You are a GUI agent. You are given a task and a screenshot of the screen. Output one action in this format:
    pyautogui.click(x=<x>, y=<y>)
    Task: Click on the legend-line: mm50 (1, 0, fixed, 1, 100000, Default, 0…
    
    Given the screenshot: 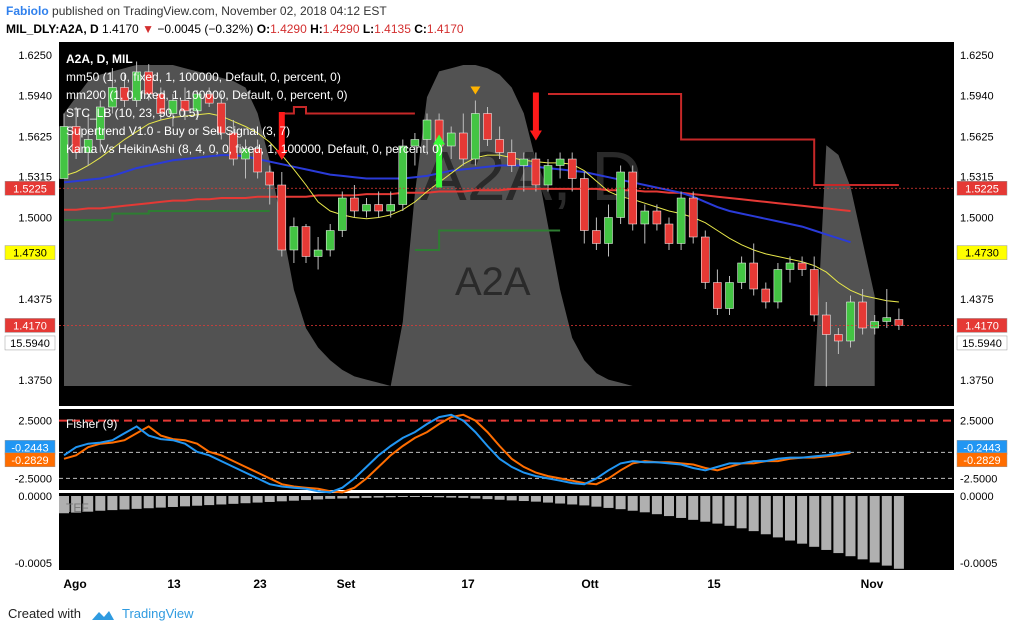 What is the action you would take?
    pyautogui.click(x=203, y=77)
    